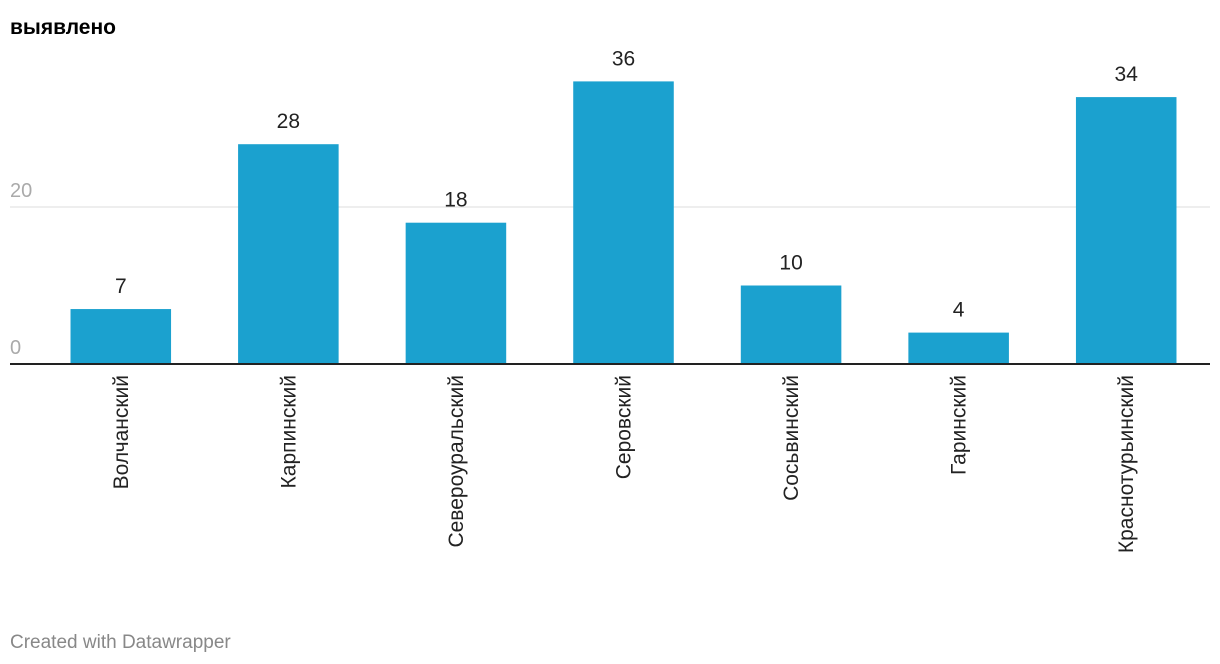 The height and width of the screenshot is (664, 1220). Describe the element at coordinates (959, 425) in the screenshot. I see `x-tick-label: Гаринский` at that location.